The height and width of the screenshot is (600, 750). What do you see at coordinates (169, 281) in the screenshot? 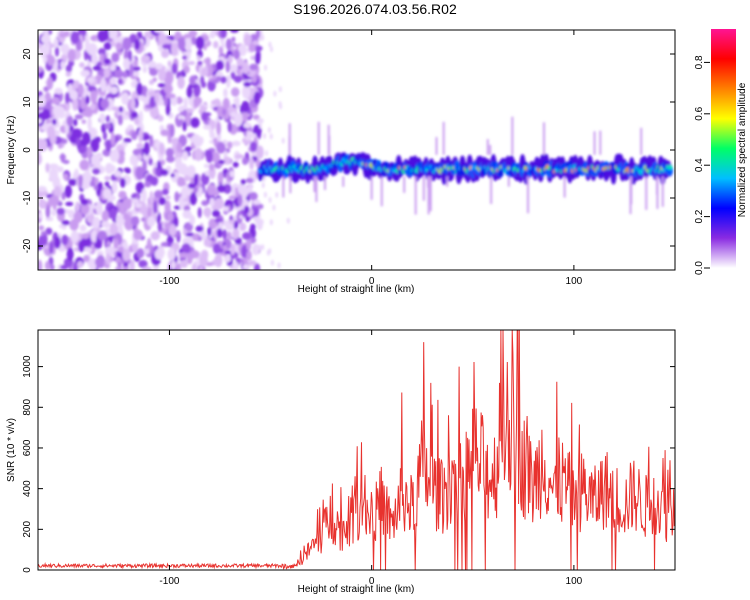
I see `x-tick-label: -100` at bounding box center [169, 281].